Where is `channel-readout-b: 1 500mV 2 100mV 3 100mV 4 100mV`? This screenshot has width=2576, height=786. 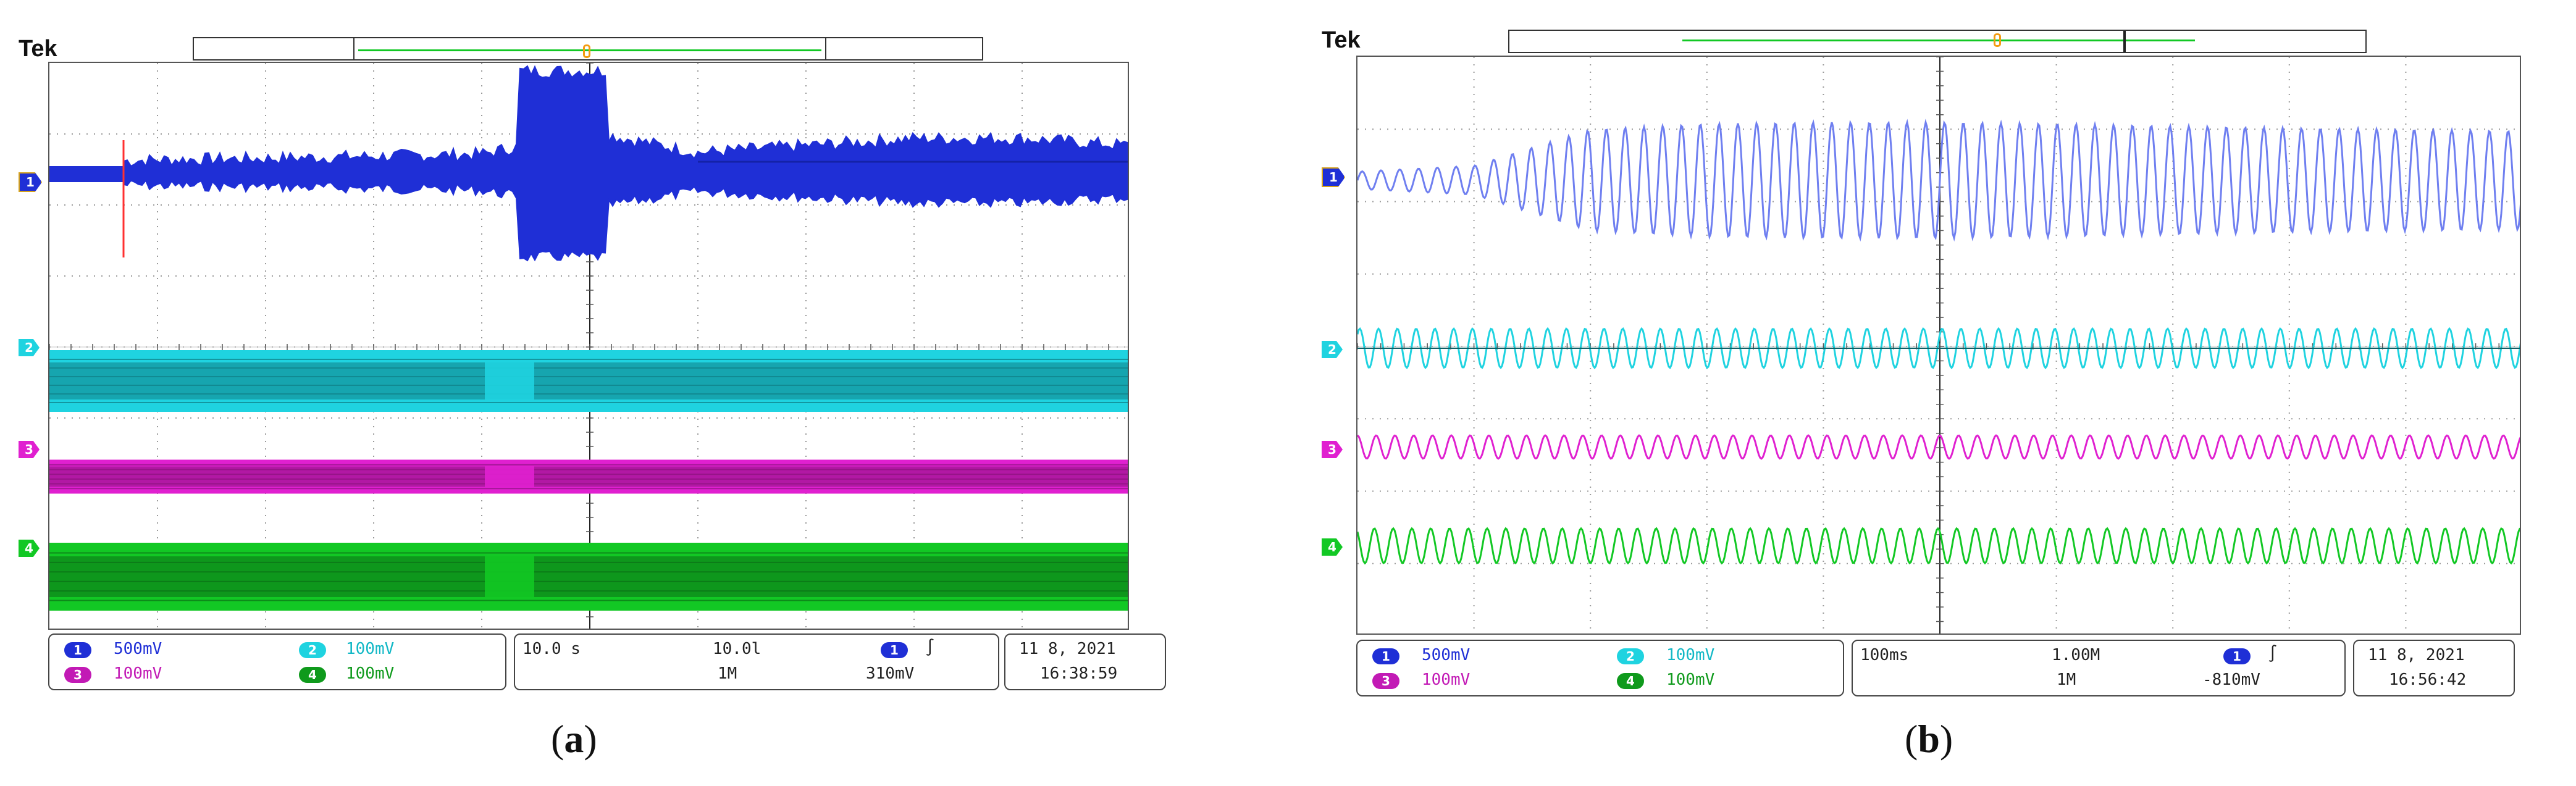
channel-readout-b: 1 500mV 2 100mV 3 100mV 4 100mV is located at coordinates (1600, 668).